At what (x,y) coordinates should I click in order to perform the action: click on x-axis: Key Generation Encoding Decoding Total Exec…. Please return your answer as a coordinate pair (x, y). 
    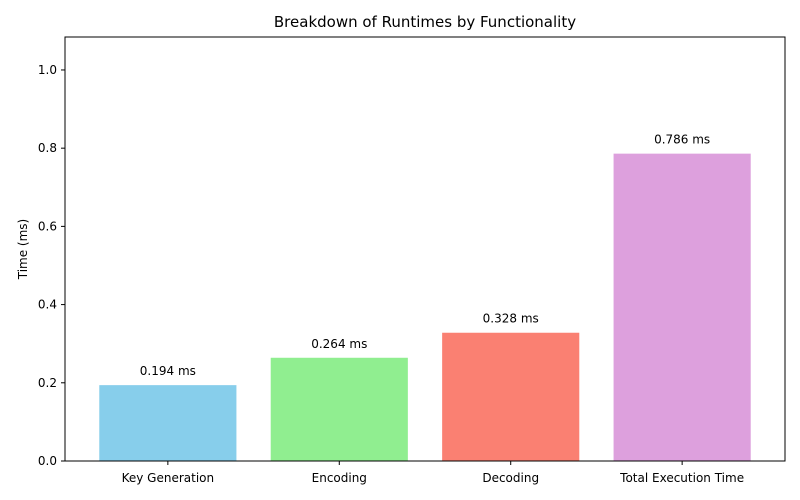
    Looking at the image, I should click on (433, 473).